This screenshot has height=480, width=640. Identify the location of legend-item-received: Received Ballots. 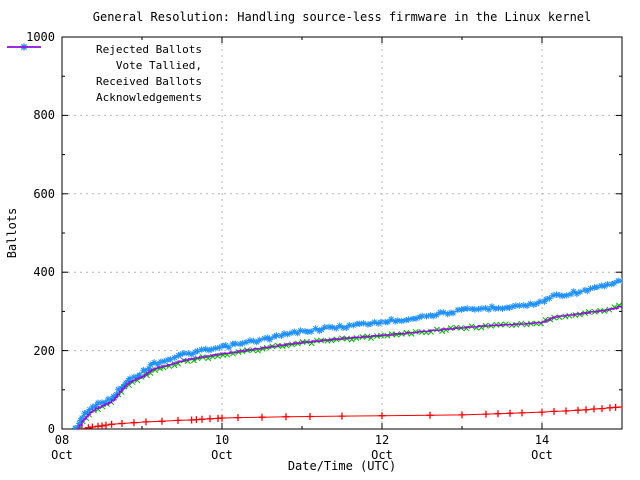
(101, 66).